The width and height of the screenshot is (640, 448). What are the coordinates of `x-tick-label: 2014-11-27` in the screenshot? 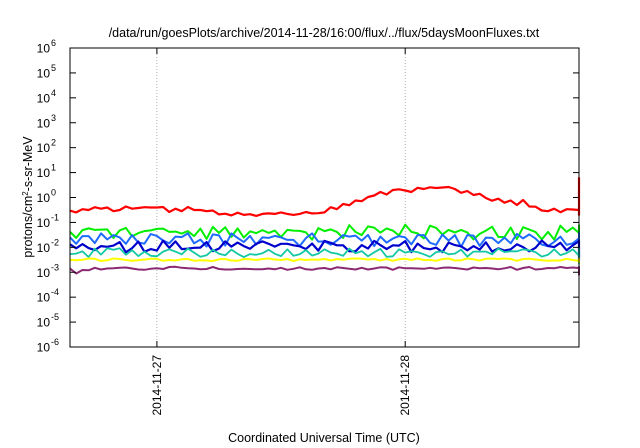 It's located at (157, 385).